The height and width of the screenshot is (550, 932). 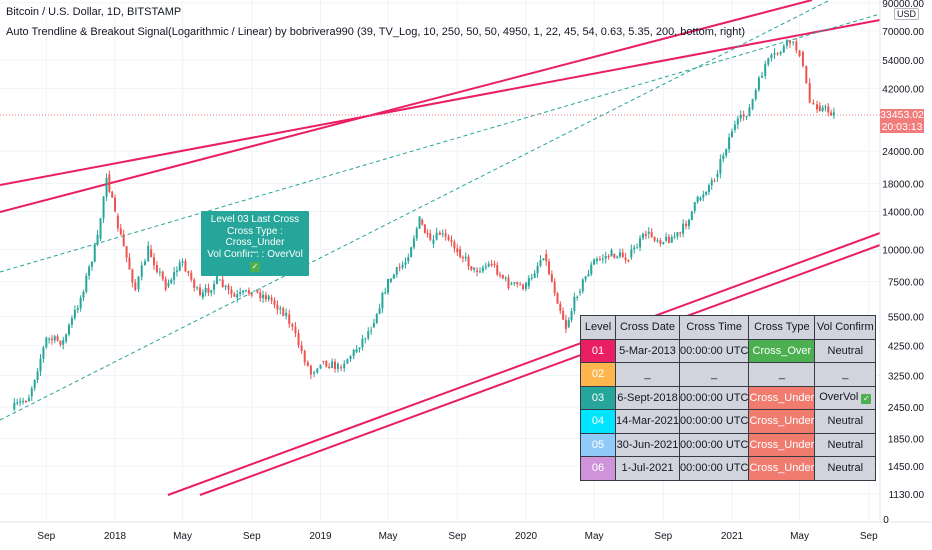 What do you see at coordinates (906, 317) in the screenshot?
I see `y-tick-label: 5500.00` at bounding box center [906, 317].